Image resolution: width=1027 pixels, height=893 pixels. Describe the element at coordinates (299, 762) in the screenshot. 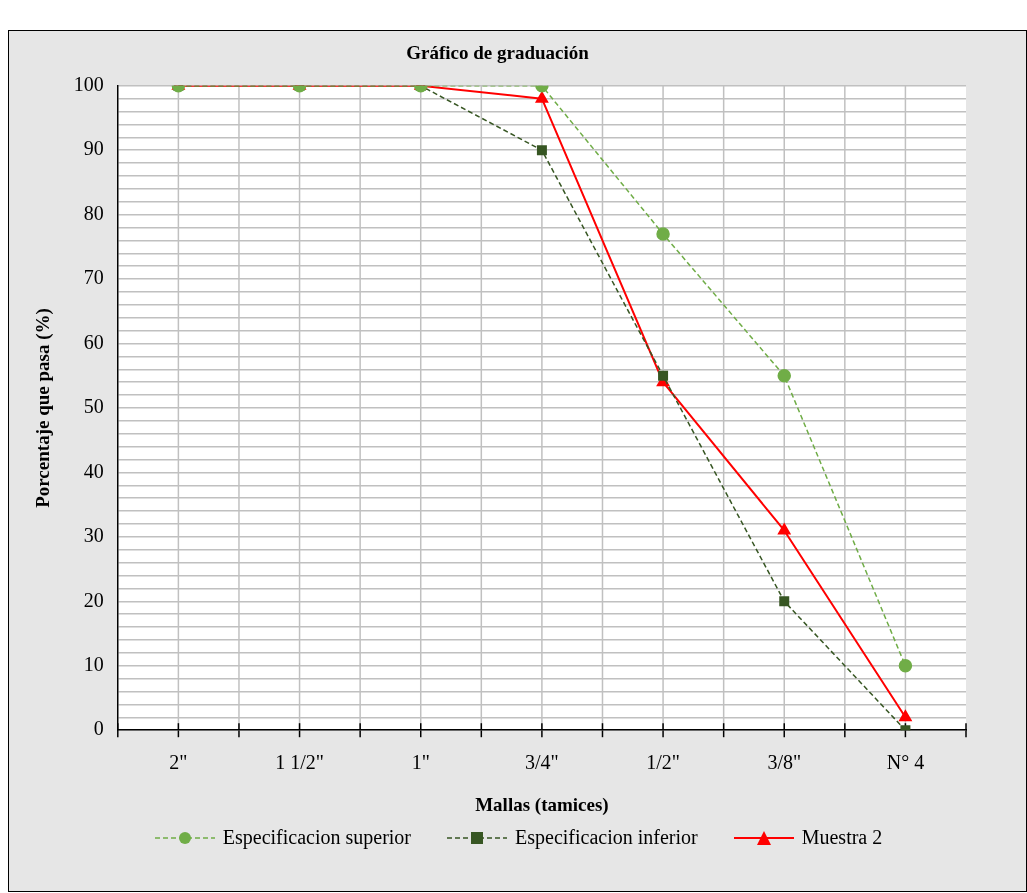

I see `x-tick-label: 1 1/2"` at that location.